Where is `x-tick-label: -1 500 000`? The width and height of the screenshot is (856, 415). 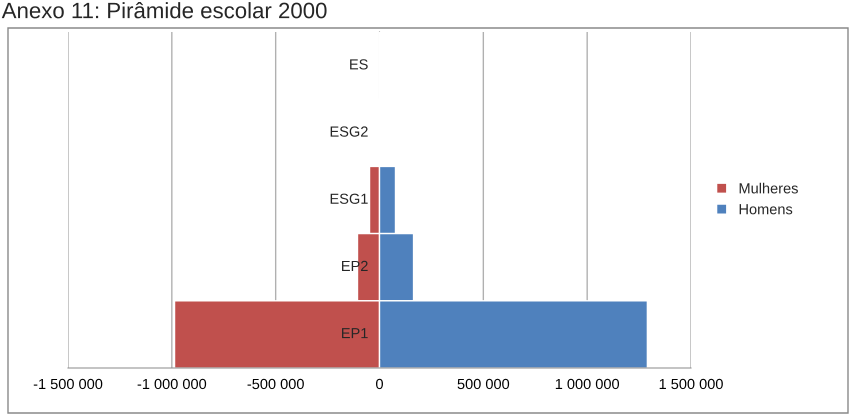 x-tick-label: -1 500 000 is located at coordinates (68, 384).